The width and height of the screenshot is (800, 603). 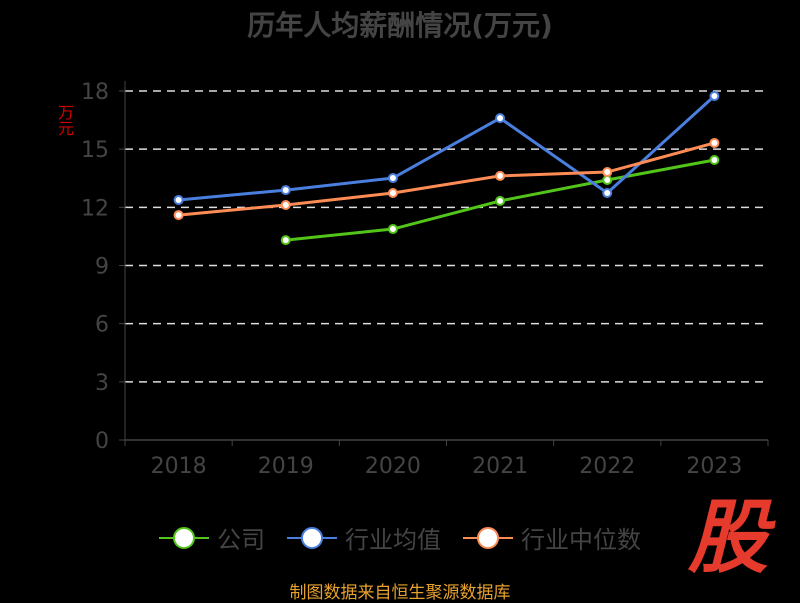 What do you see at coordinates (728, 537) in the screenshot?
I see `logo: 股` at bounding box center [728, 537].